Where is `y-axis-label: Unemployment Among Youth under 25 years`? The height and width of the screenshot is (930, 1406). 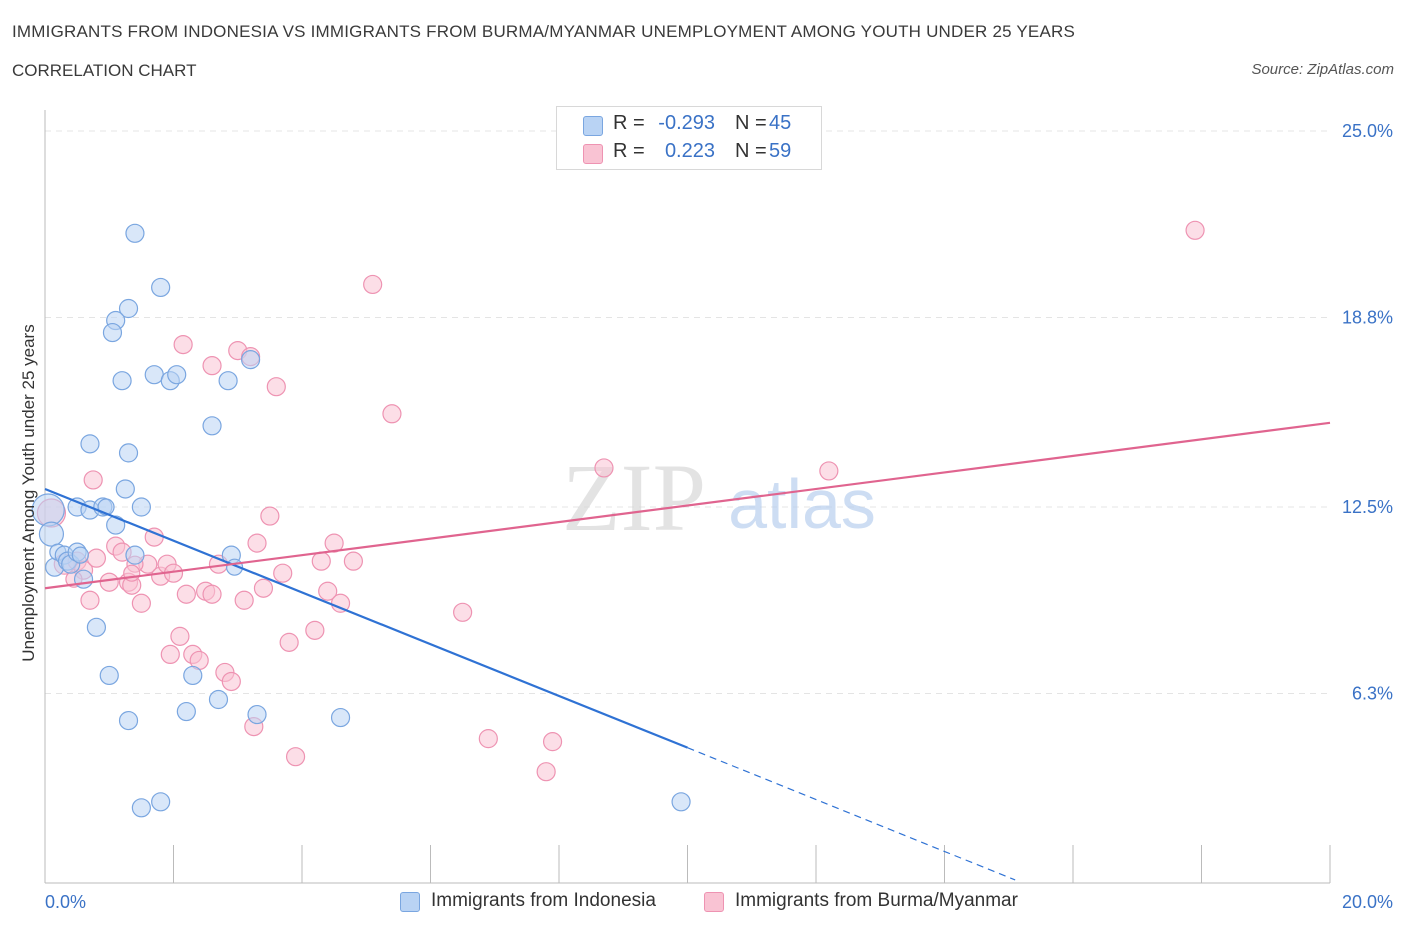
y-axis-label: Unemployment Among Youth under 25 years is located at coordinates (28, 492).